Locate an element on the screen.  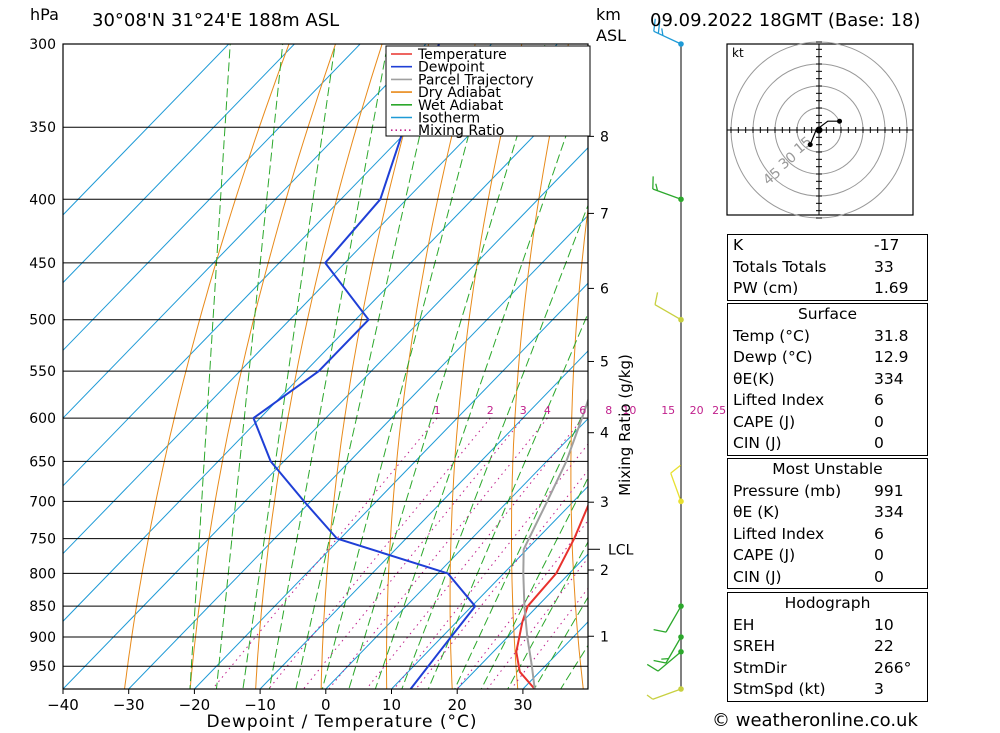
pressure-tick-label: 950 is located at coordinates (42, 667).